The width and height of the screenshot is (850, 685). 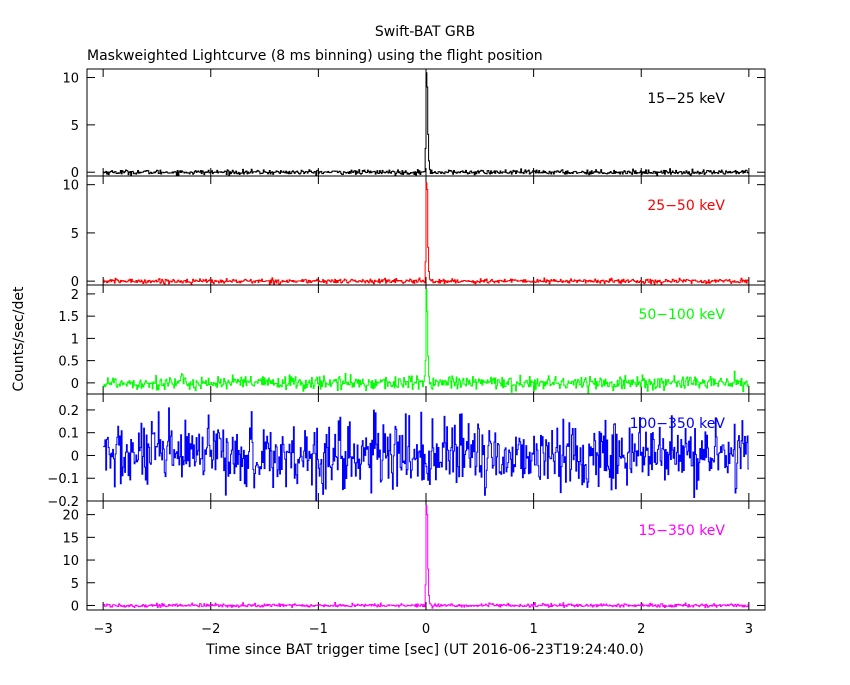 What do you see at coordinates (68, 411) in the screenshot?
I see `y-tick-label: 0.2` at bounding box center [68, 411].